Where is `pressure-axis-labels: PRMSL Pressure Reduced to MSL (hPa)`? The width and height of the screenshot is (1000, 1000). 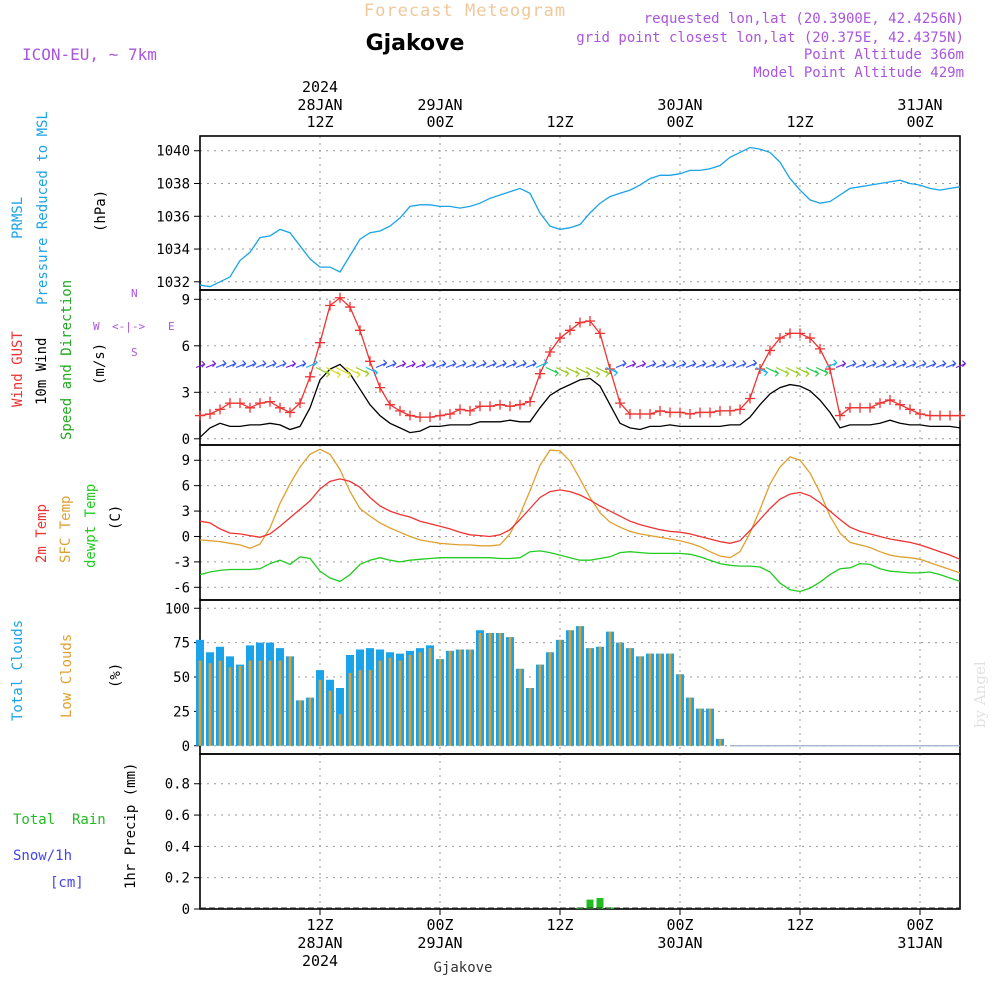 pressure-axis-labels: PRMSL Pressure Reduced to MSL (hPa) is located at coordinates (59, 208).